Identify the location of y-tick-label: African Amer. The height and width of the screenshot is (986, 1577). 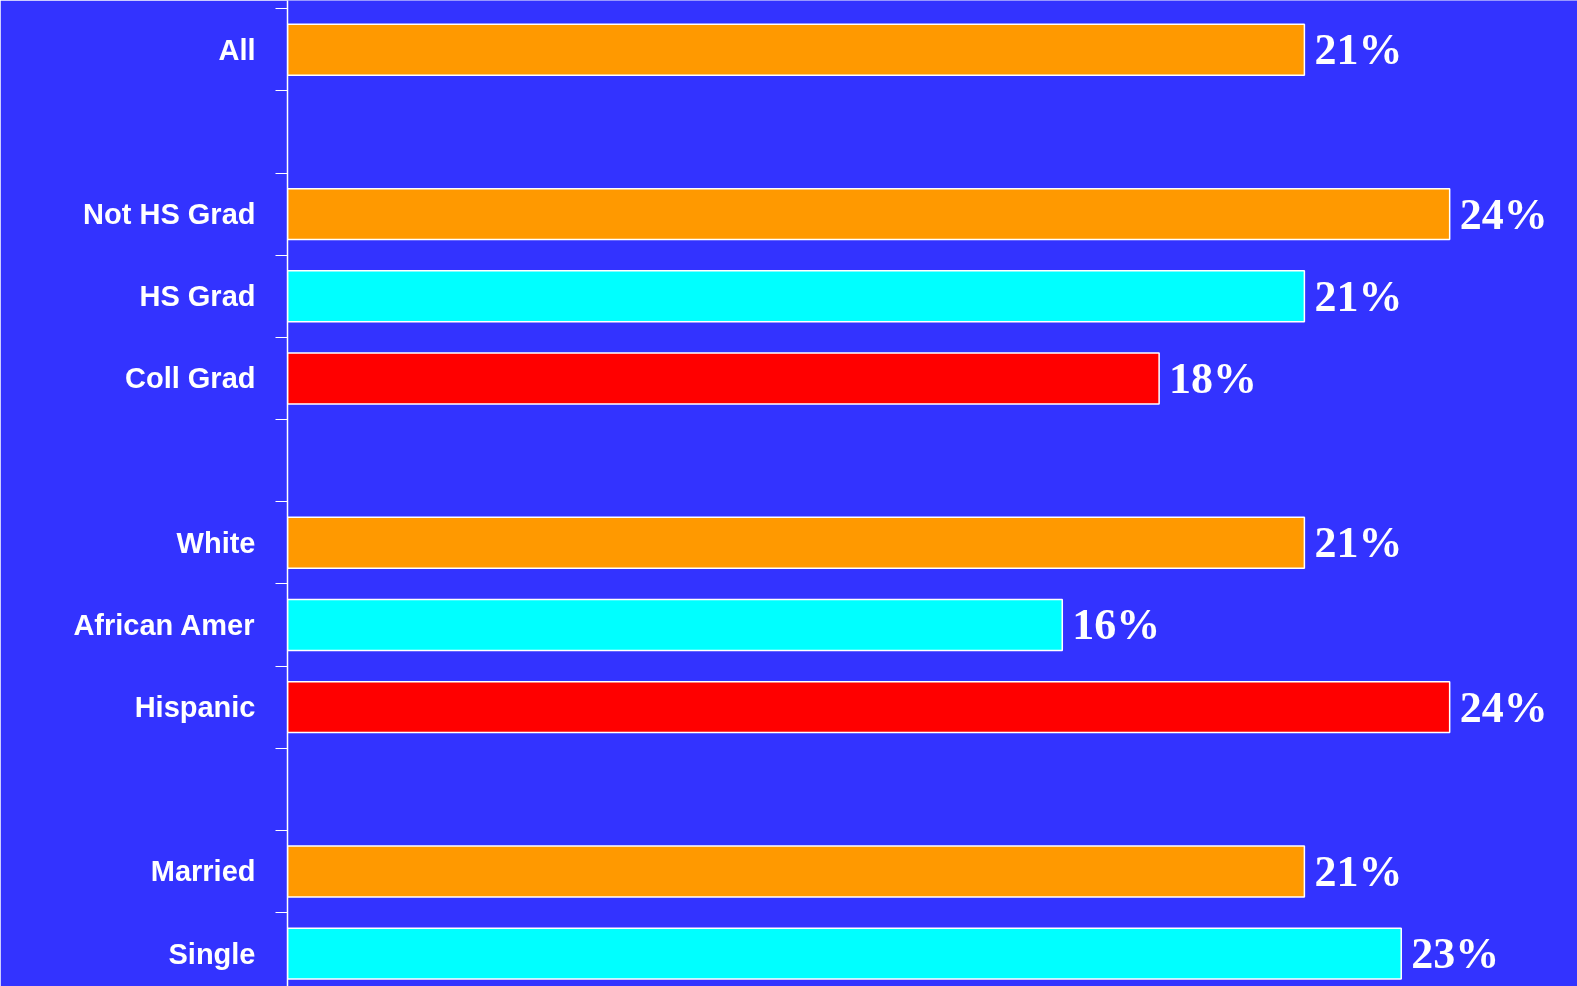
(164, 624).